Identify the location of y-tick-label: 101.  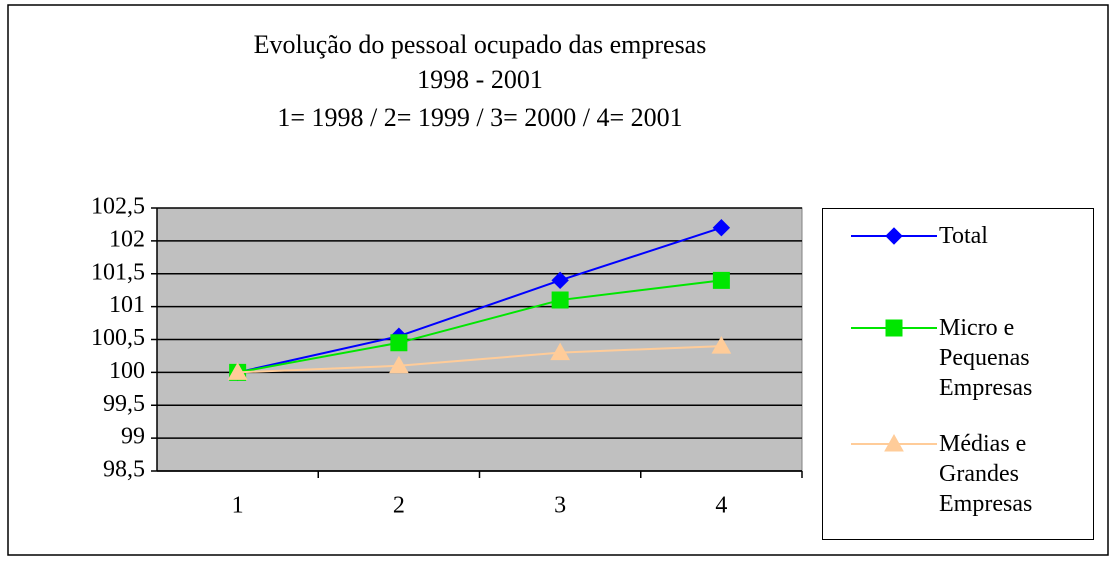
(127, 305).